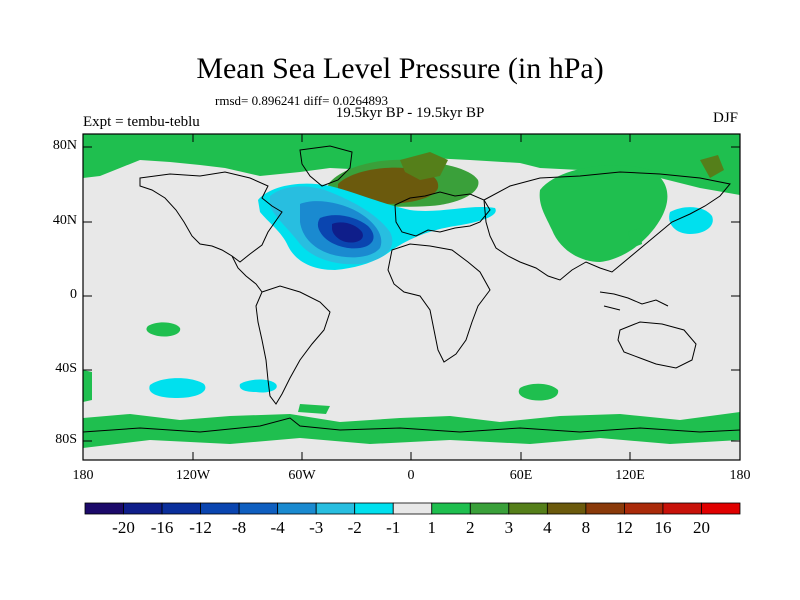  What do you see at coordinates (200, 527) in the screenshot?
I see `colorbar-label: -12` at bounding box center [200, 527].